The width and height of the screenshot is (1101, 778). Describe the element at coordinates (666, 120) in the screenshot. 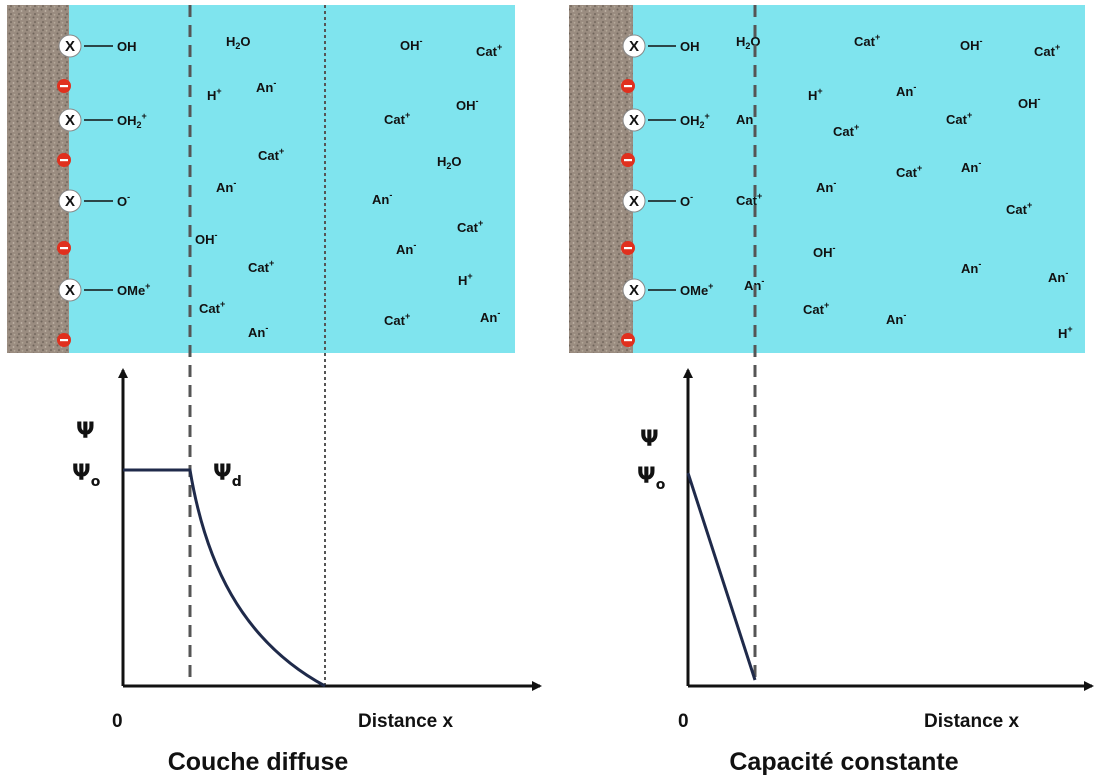

I see `right-surface-group-oh2: X OH2+` at that location.